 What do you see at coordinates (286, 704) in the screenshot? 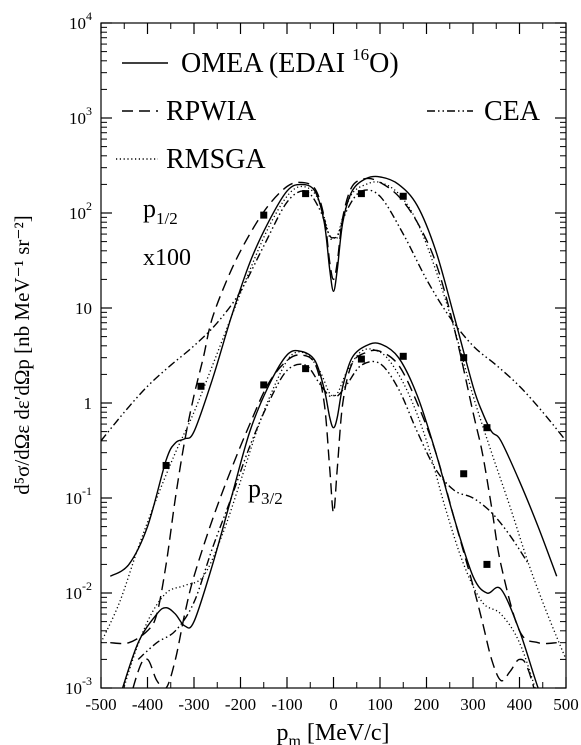
I see `x-tick-label: -100` at bounding box center [286, 704].